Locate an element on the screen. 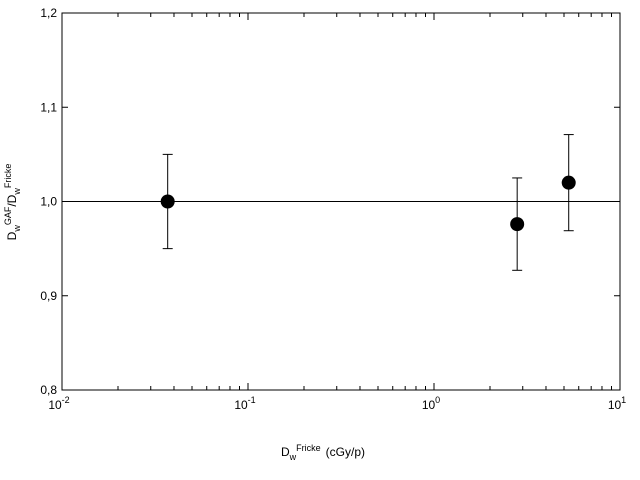 The image size is (640, 480). x-tick-label: 10⁻¹ is located at coordinates (244, 403).